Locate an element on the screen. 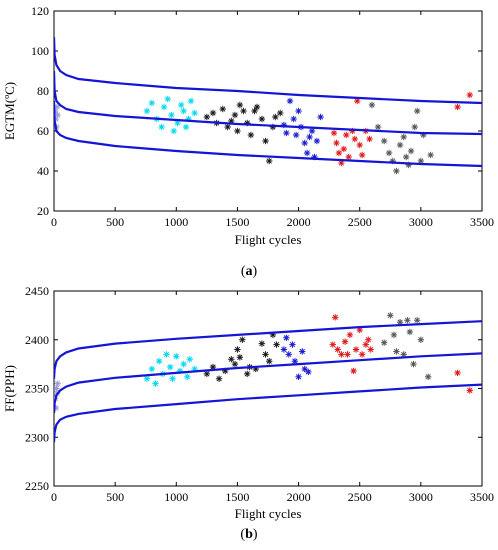 The width and height of the screenshot is (498, 550). y-tick-label: 40 is located at coordinates (43, 171).